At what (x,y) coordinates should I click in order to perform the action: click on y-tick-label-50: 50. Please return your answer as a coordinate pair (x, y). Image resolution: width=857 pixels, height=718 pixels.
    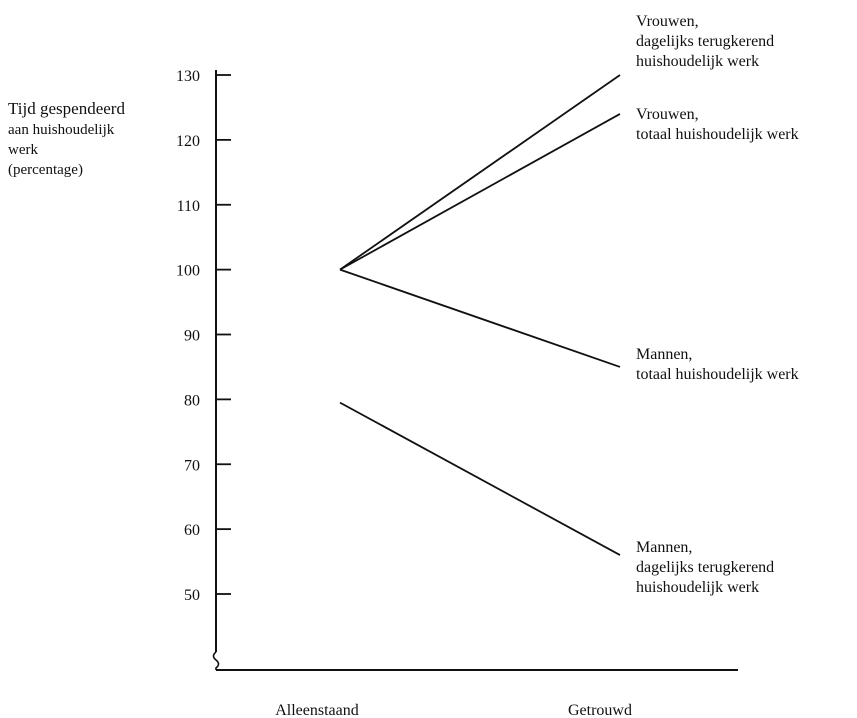
    Looking at the image, I should click on (192, 595).